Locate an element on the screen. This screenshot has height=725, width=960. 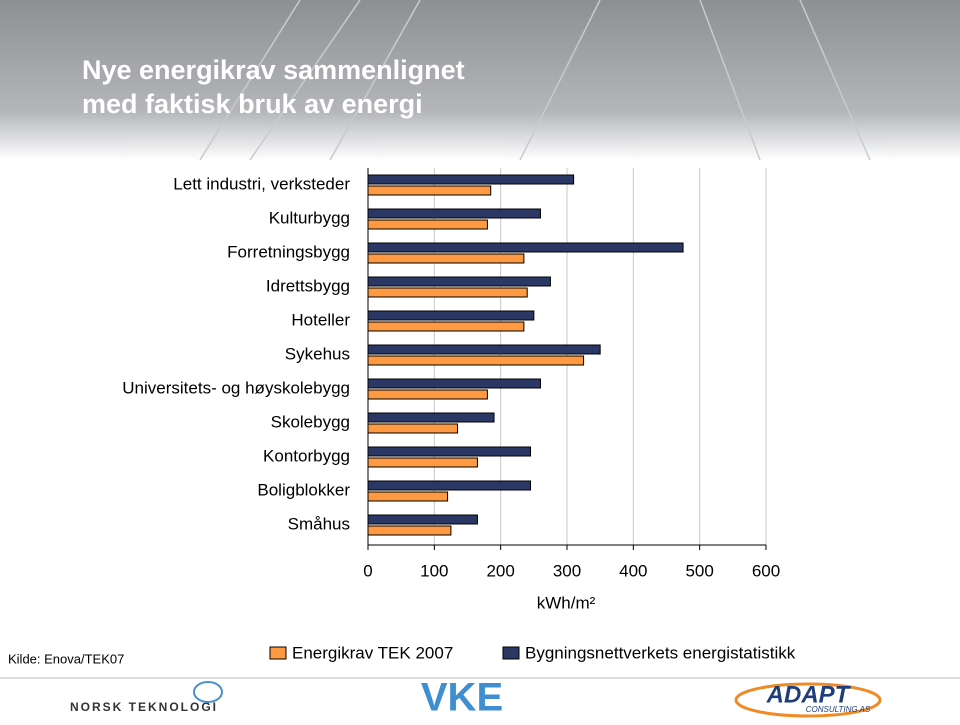
category-label: Boligblokker is located at coordinates (303, 489).